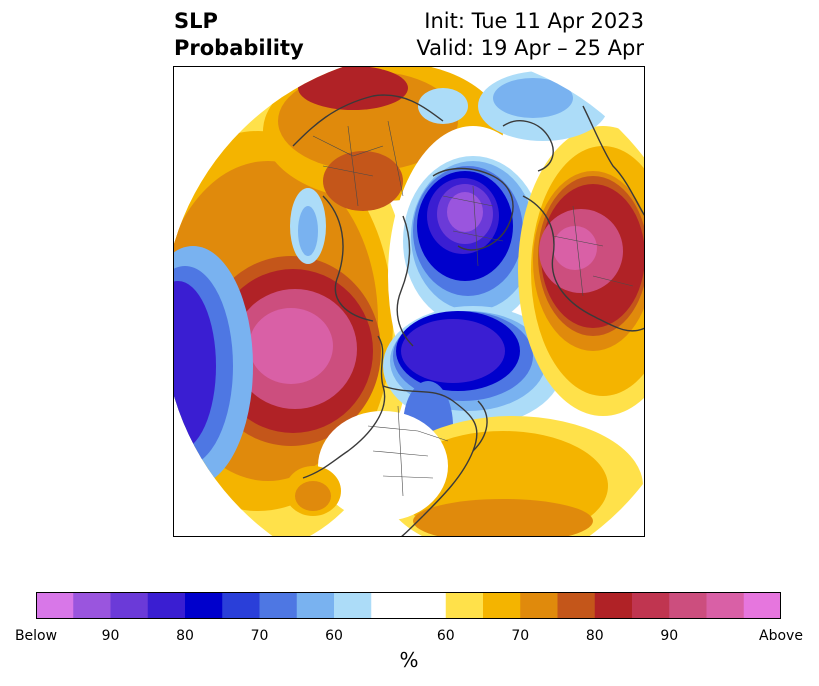 The image size is (819, 686). I want to click on title-init-date: Init: Tue 11 Apr 2023, so click(534, 21).